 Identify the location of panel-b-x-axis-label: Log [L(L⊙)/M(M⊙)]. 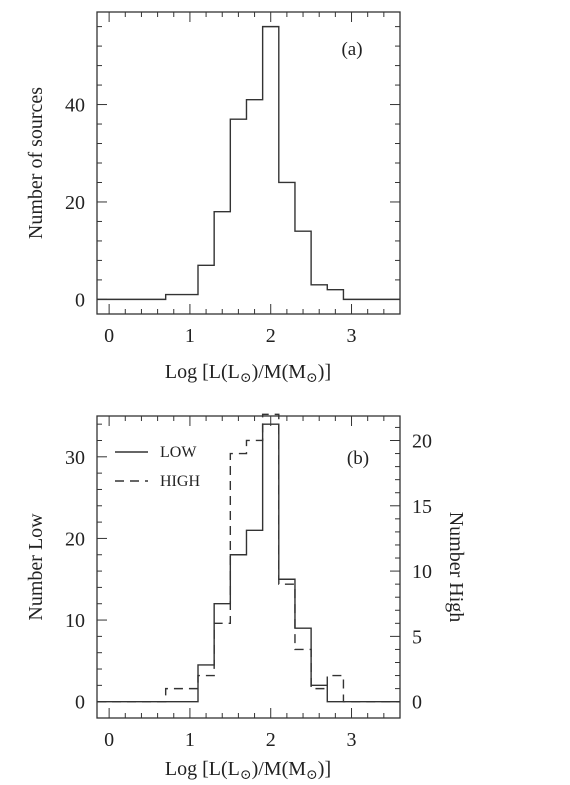
(248, 770).